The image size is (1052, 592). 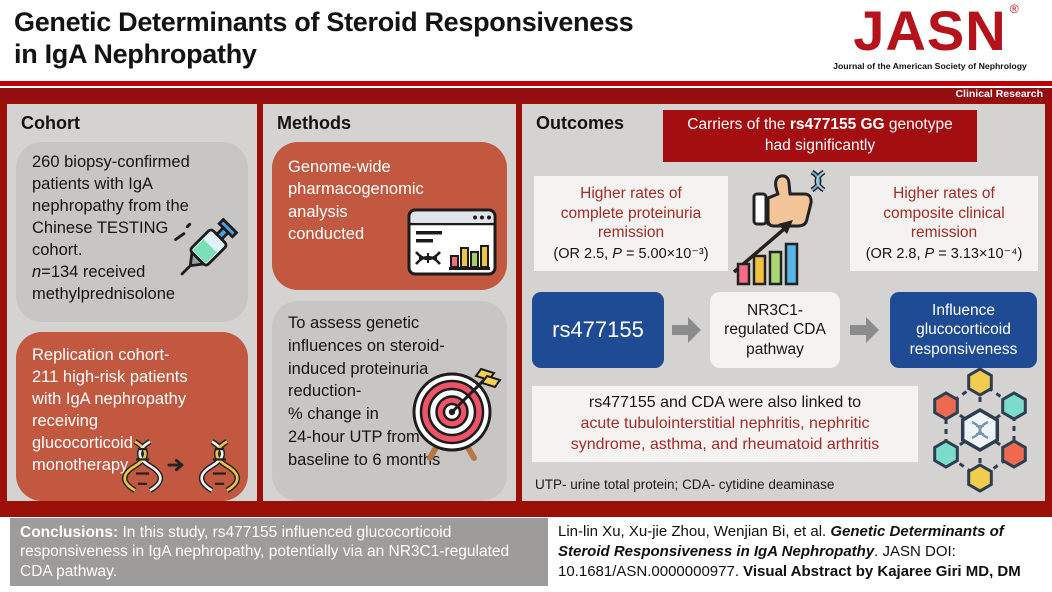 I want to click on header-divider-rule, so click(x=526, y=83).